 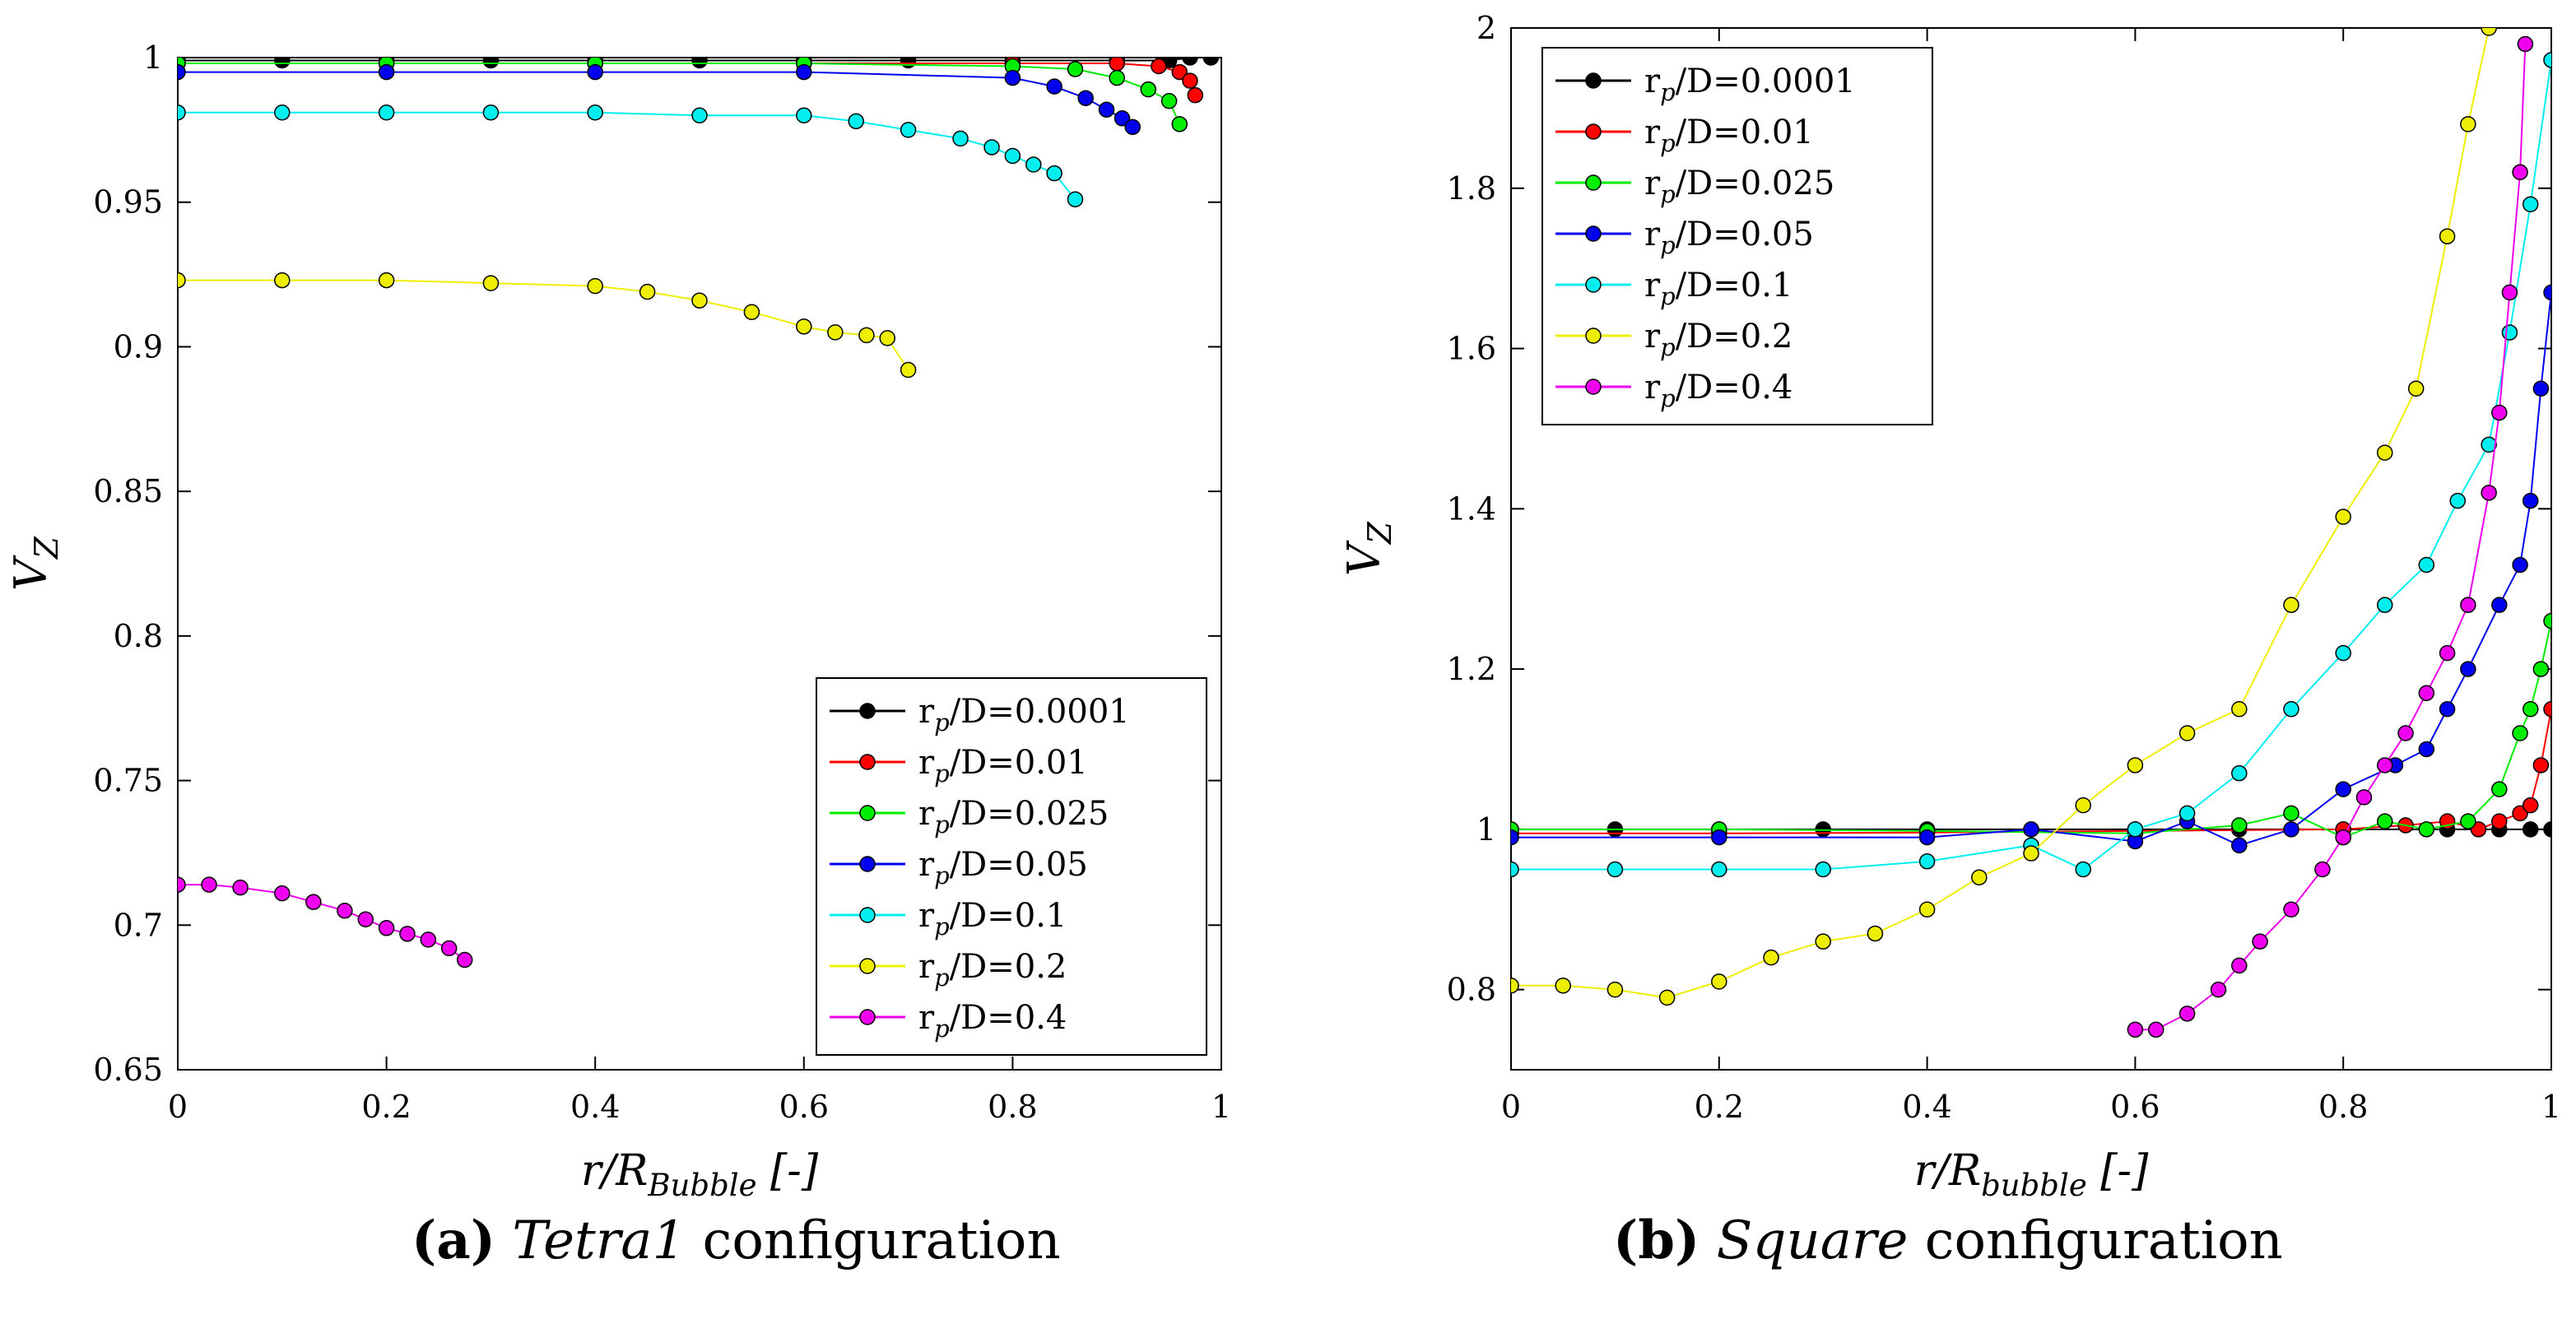 I want to click on x-tick-label-b: 0.6, so click(x=2135, y=1107).